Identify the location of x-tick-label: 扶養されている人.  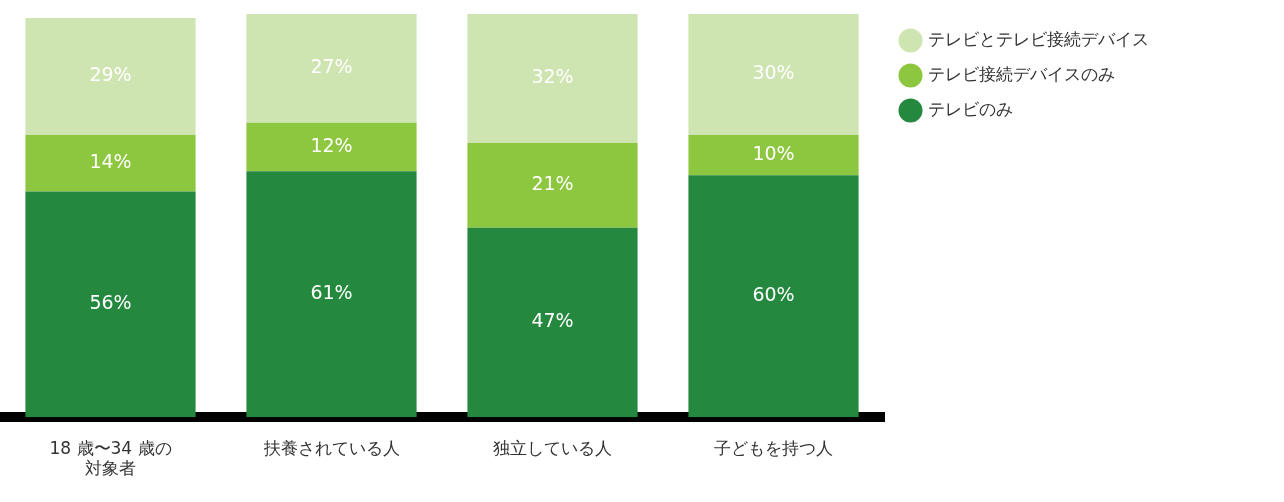
(331, 447).